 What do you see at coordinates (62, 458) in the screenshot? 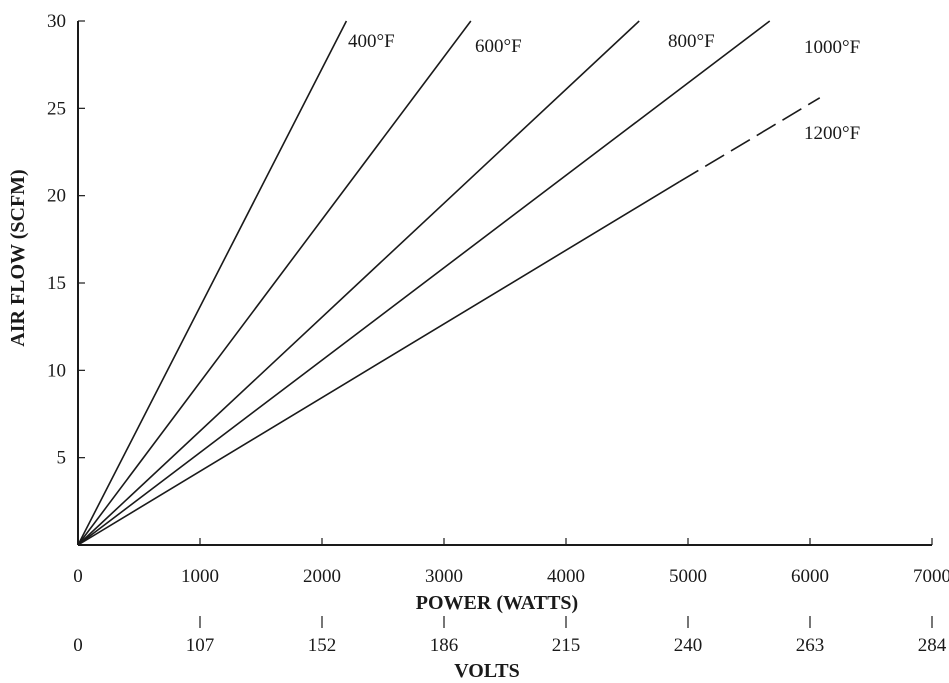
I see `y-tick-label: 5` at bounding box center [62, 458].